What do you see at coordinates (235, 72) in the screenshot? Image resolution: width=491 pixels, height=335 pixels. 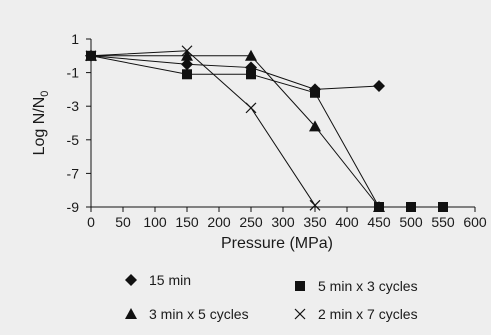 I see `series-line-diamond` at bounding box center [235, 72].